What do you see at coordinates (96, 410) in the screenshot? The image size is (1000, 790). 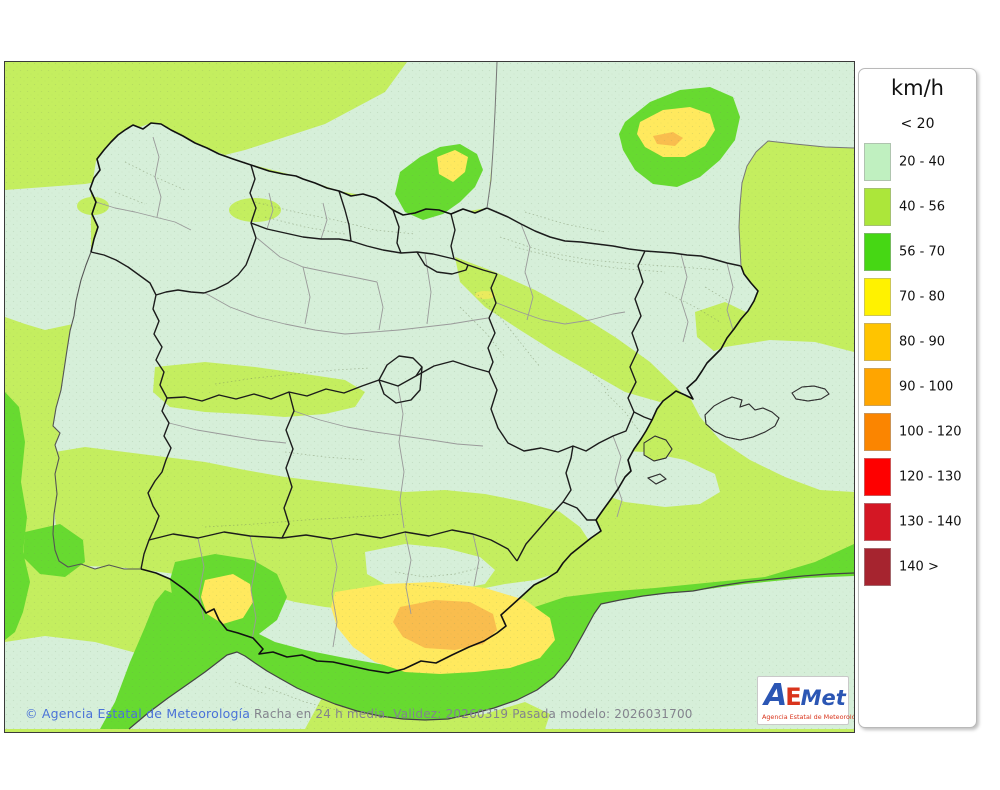 I see `portugal-coast` at bounding box center [96, 410].